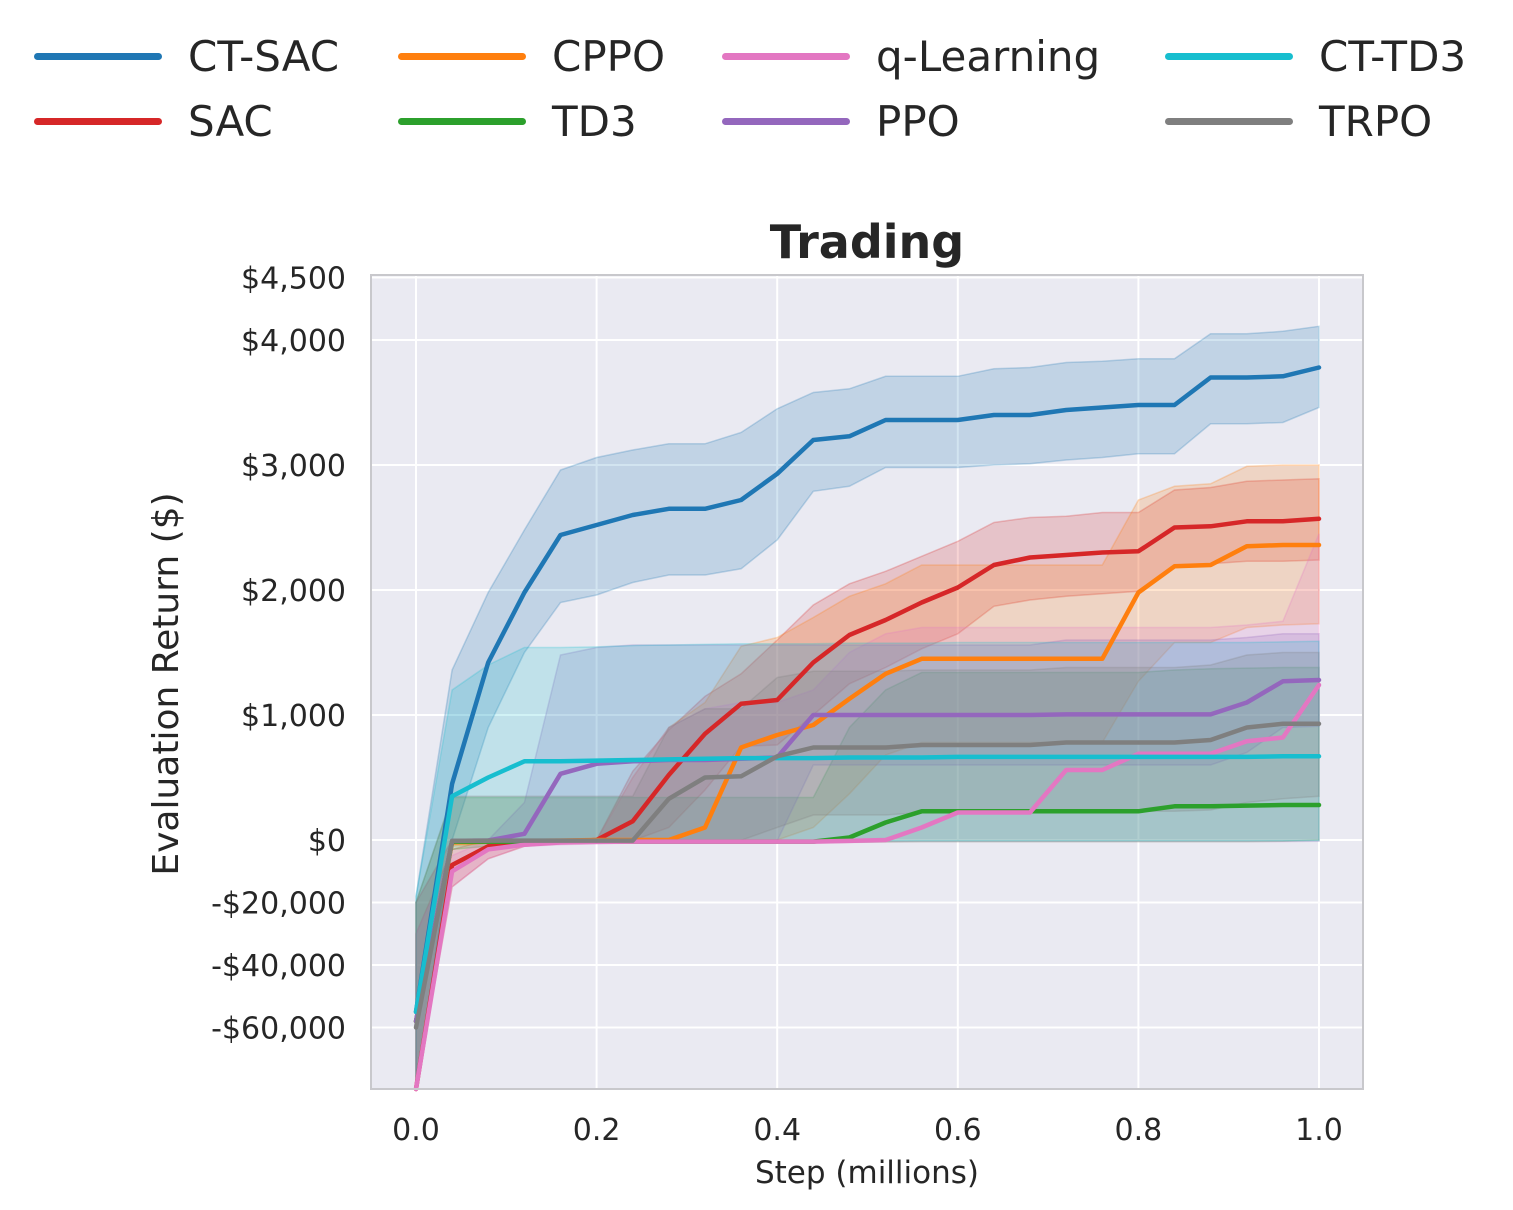  Describe the element at coordinates (166, 683) in the screenshot. I see `y-axis-label: Evaluation Return ($)` at that location.